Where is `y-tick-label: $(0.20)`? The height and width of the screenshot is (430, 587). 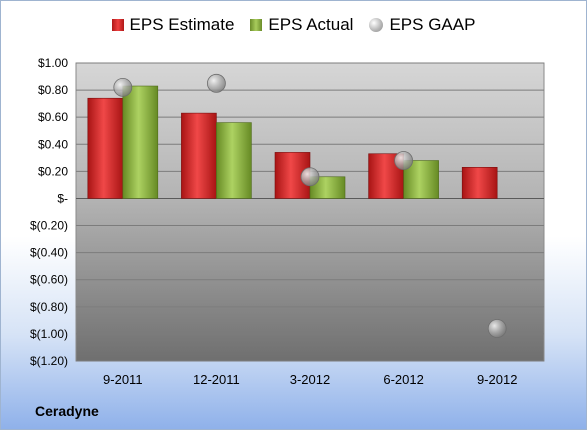
y-tick-label: $(0.20) is located at coordinates (49, 226).